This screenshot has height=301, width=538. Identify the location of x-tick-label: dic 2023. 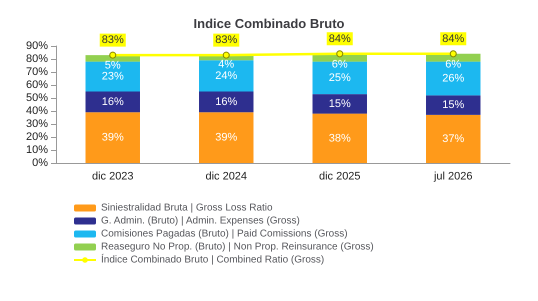
(113, 176).